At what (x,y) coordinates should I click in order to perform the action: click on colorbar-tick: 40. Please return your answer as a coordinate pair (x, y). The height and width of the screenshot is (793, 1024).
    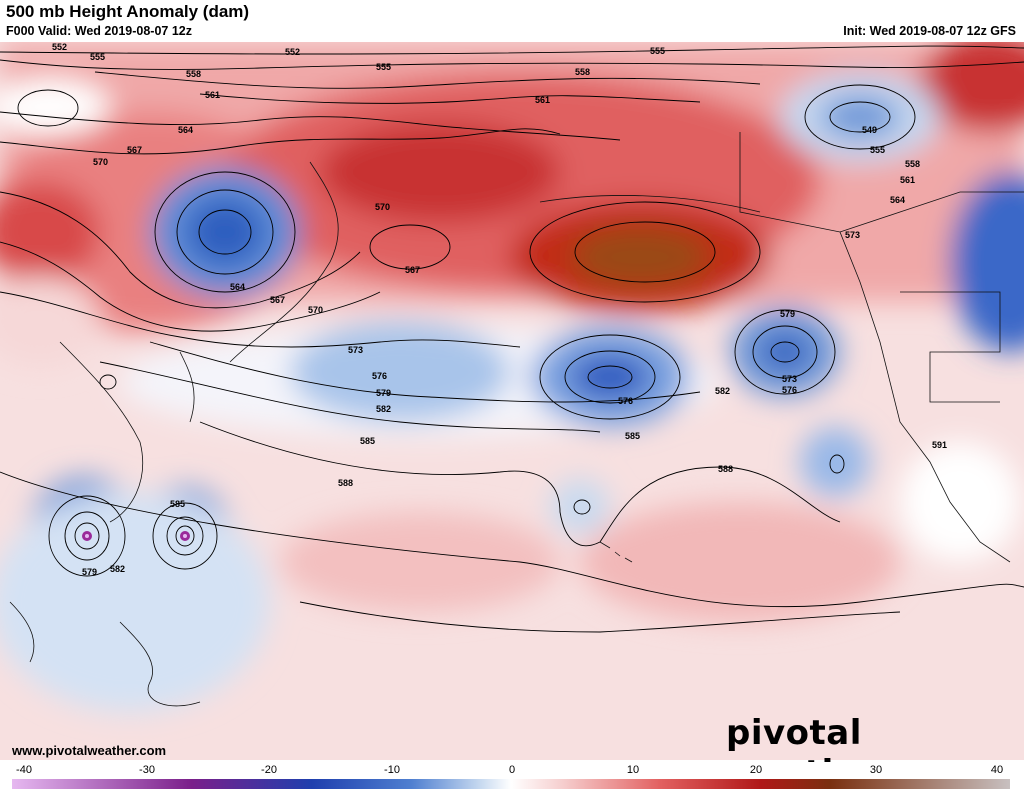
    Looking at the image, I should click on (997, 770).